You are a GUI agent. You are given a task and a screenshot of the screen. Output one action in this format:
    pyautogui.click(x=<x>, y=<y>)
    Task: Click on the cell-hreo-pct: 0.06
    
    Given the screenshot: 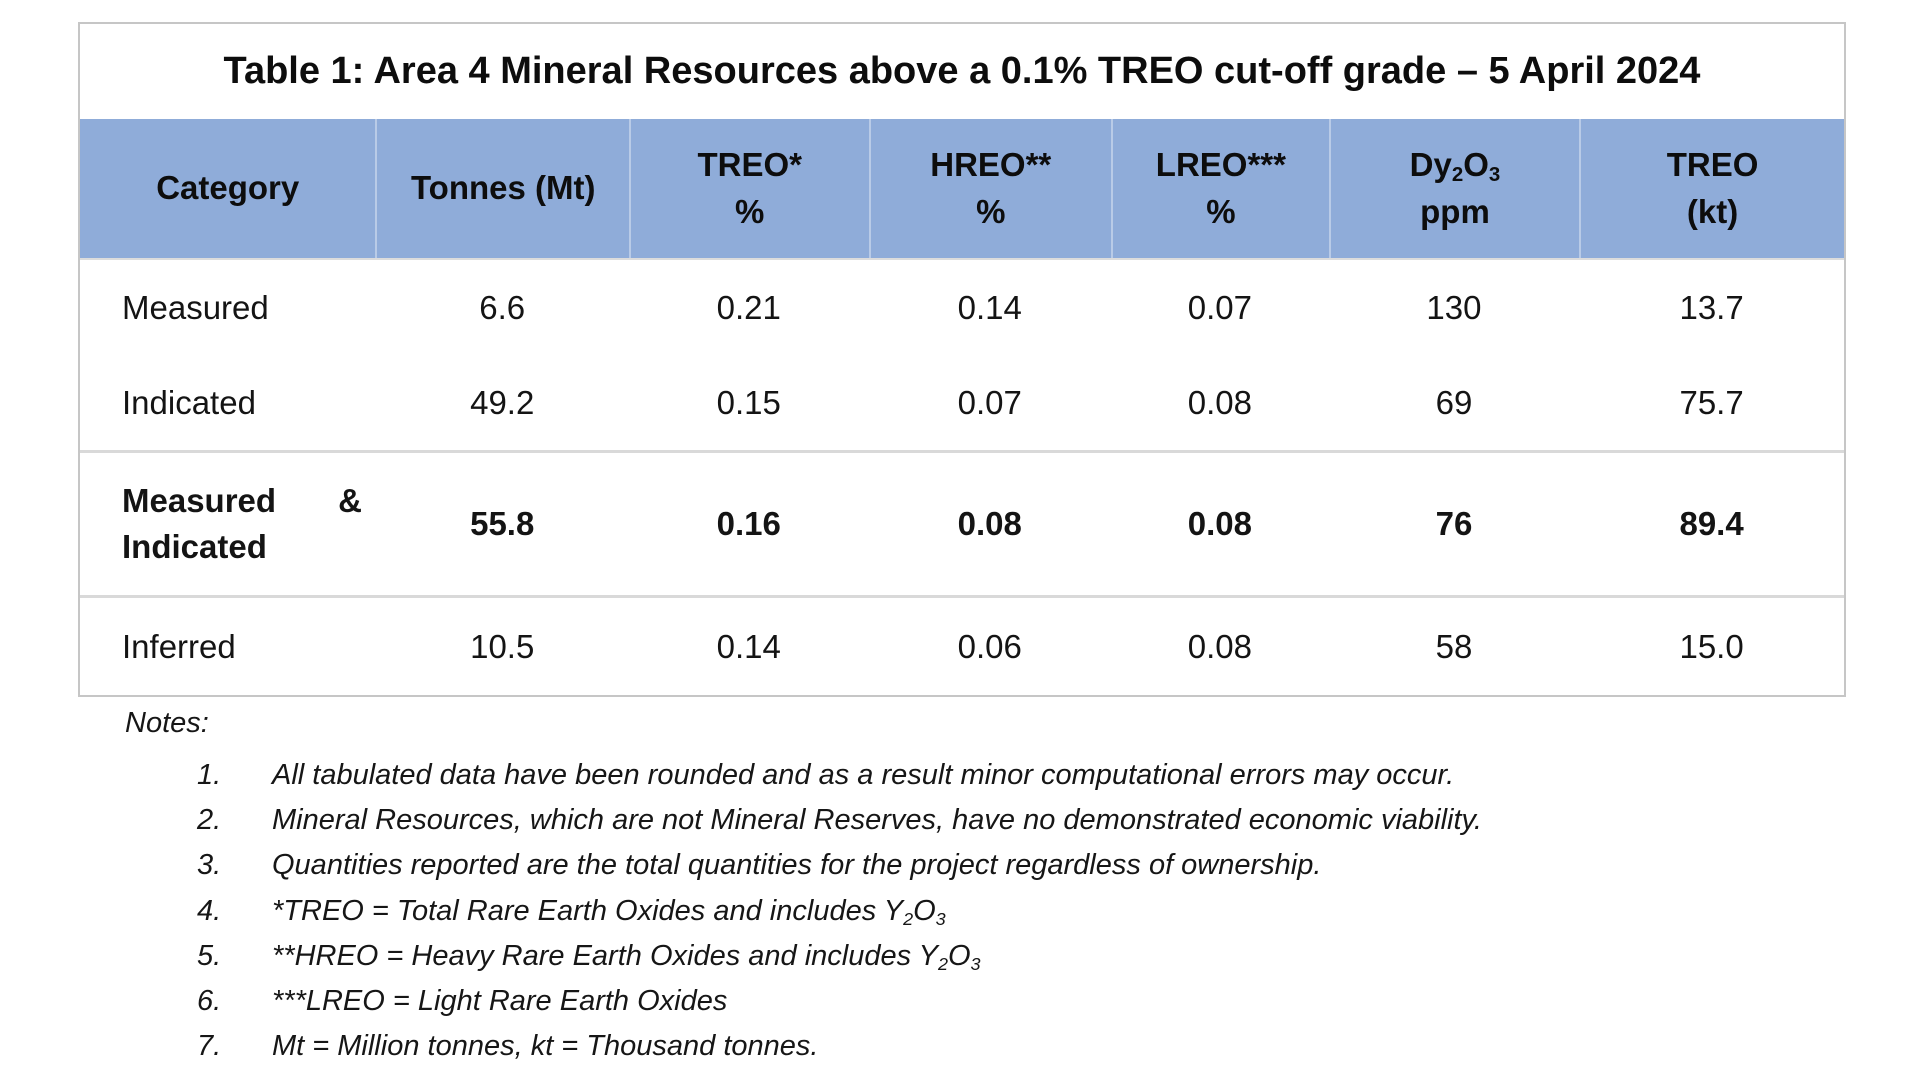 What is the action you would take?
    pyautogui.click(x=989, y=646)
    